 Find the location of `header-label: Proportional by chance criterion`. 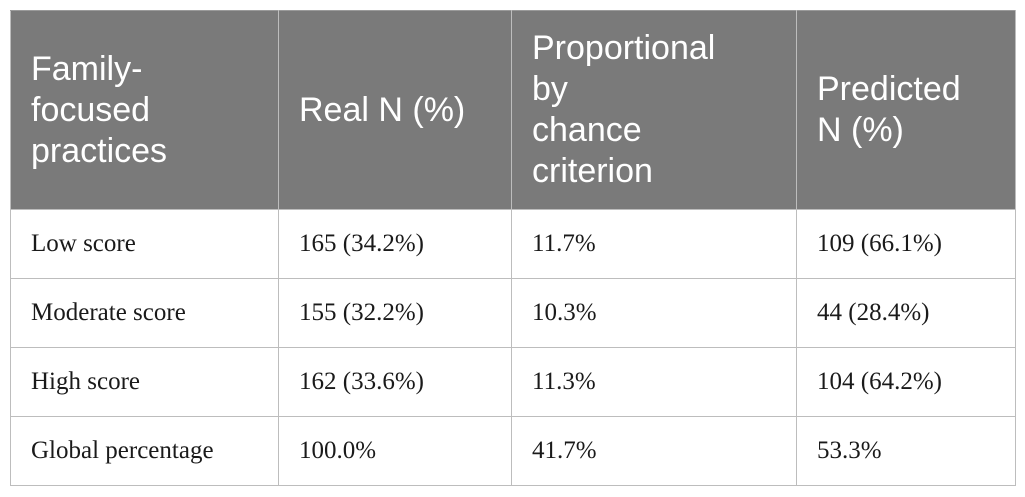

header-label: Proportional by chance criterion is located at coordinates (624, 109).